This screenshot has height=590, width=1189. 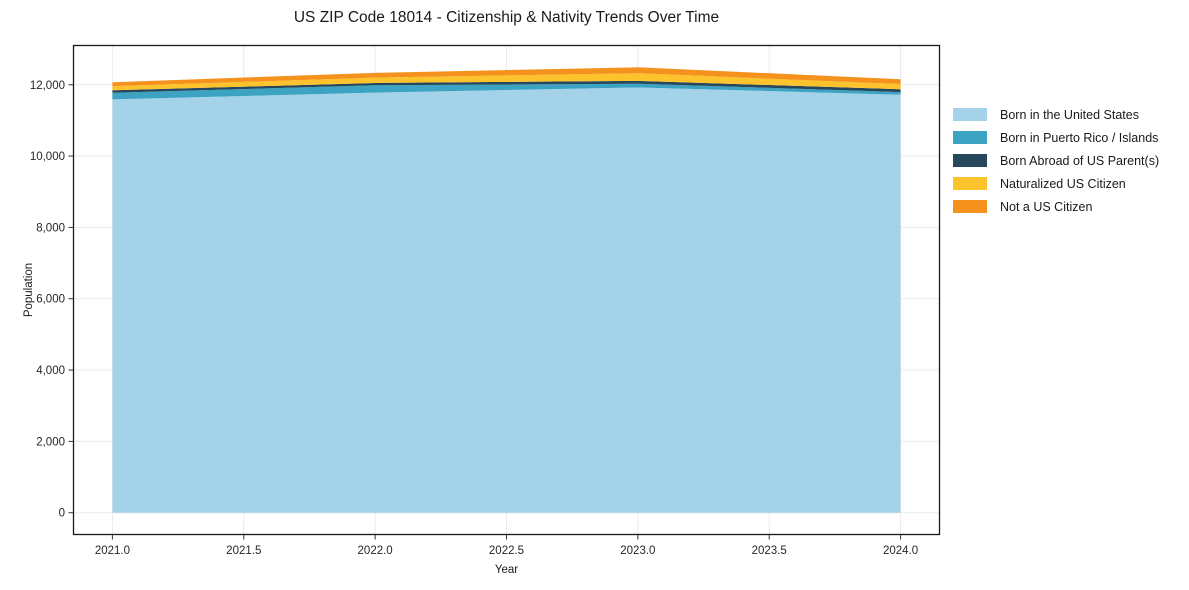 What do you see at coordinates (769, 551) in the screenshot?
I see `x-tick-label: 2023.5` at bounding box center [769, 551].